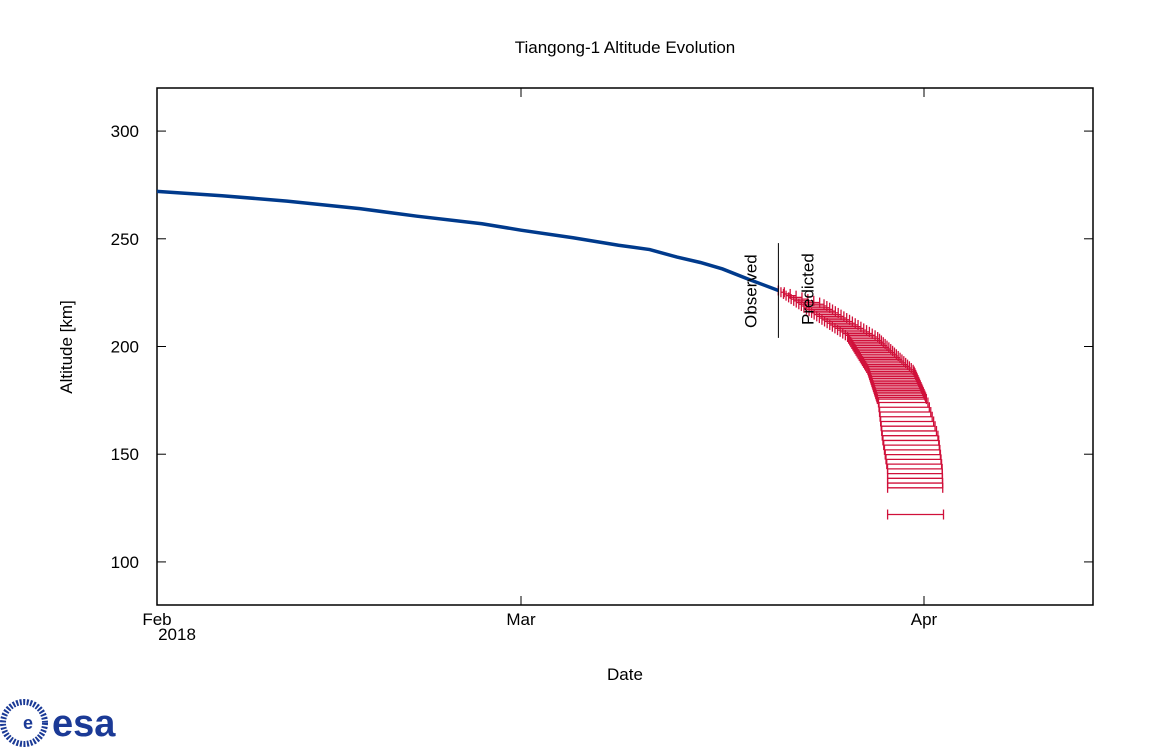 Image resolution: width=1175 pixels, height=752 pixels. I want to click on y-tick-label: 250, so click(125, 239).